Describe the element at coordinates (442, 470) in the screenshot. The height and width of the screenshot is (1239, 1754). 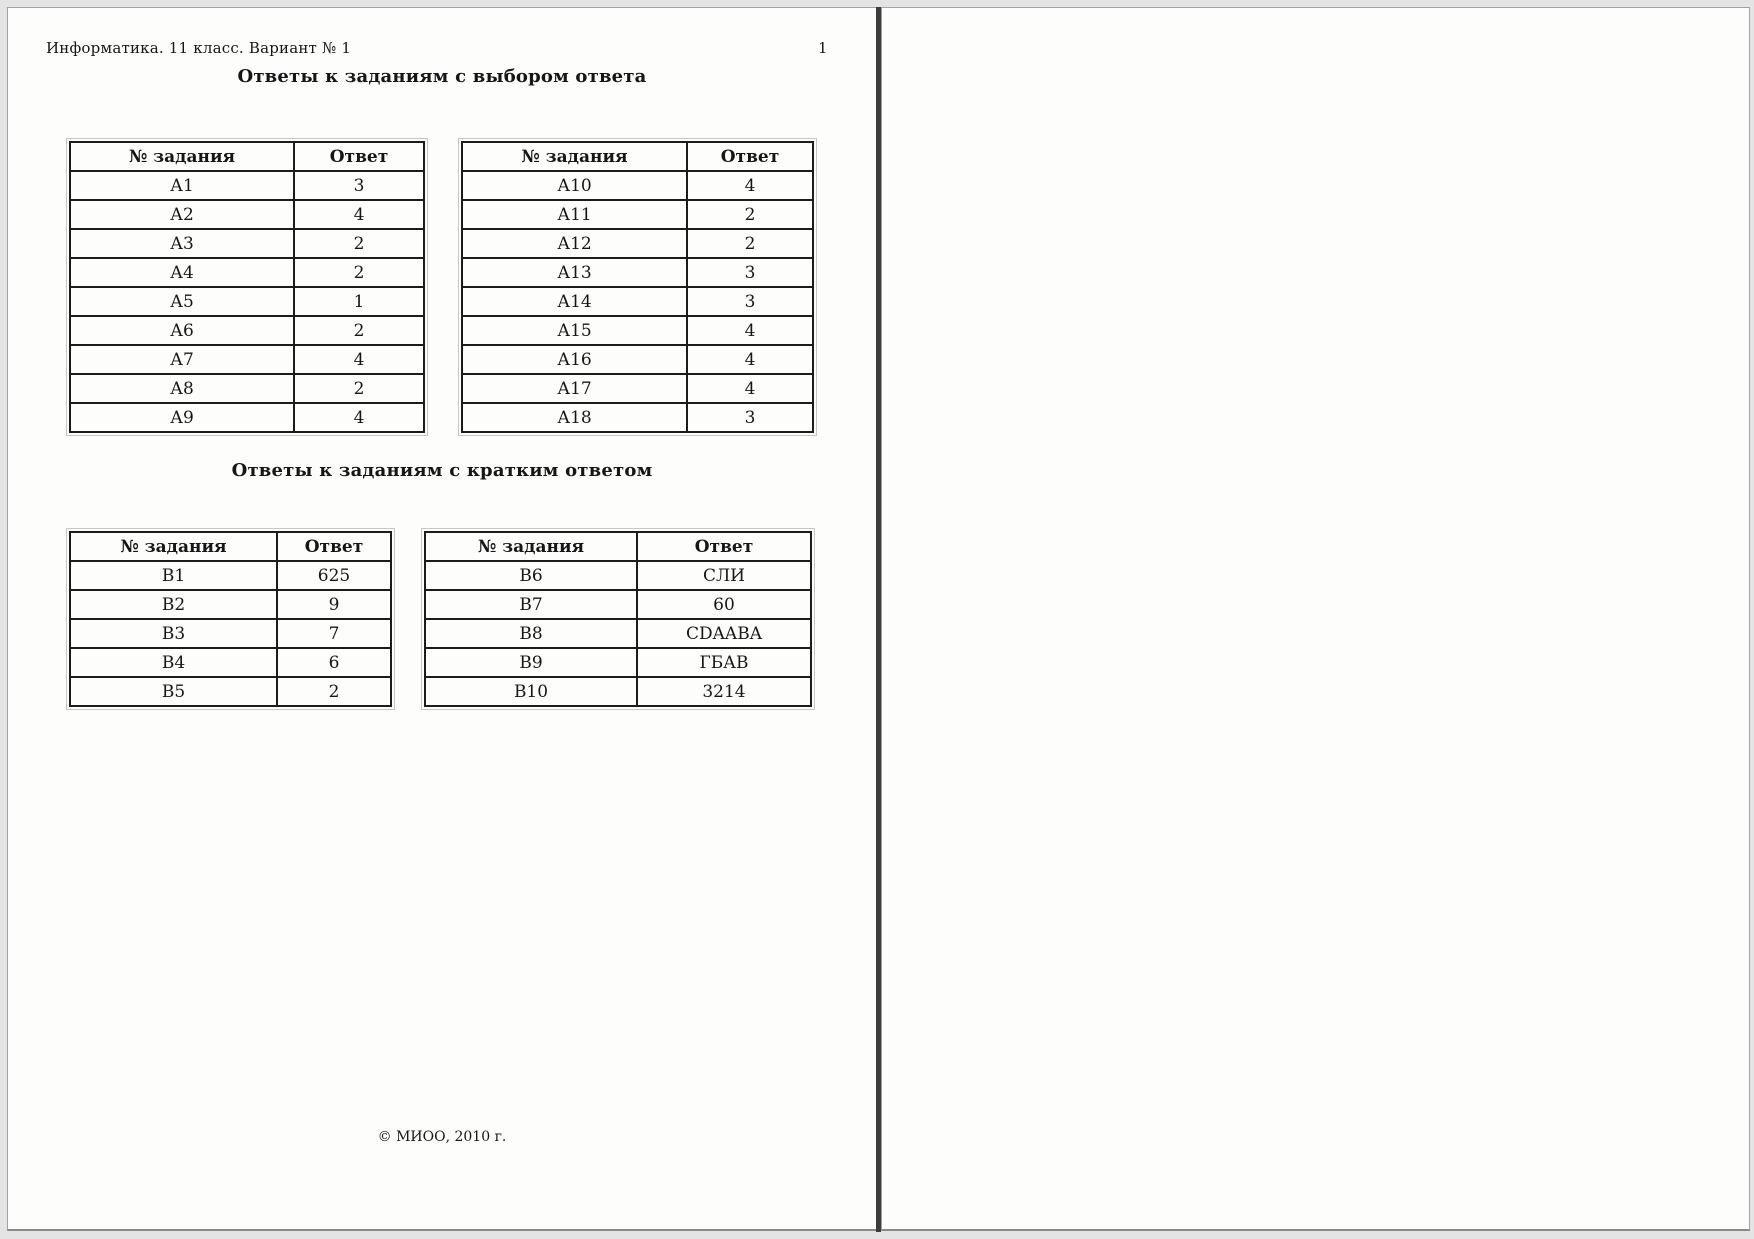
I see `section-title-short: Ответы к заданиям с кратким ответом` at that location.